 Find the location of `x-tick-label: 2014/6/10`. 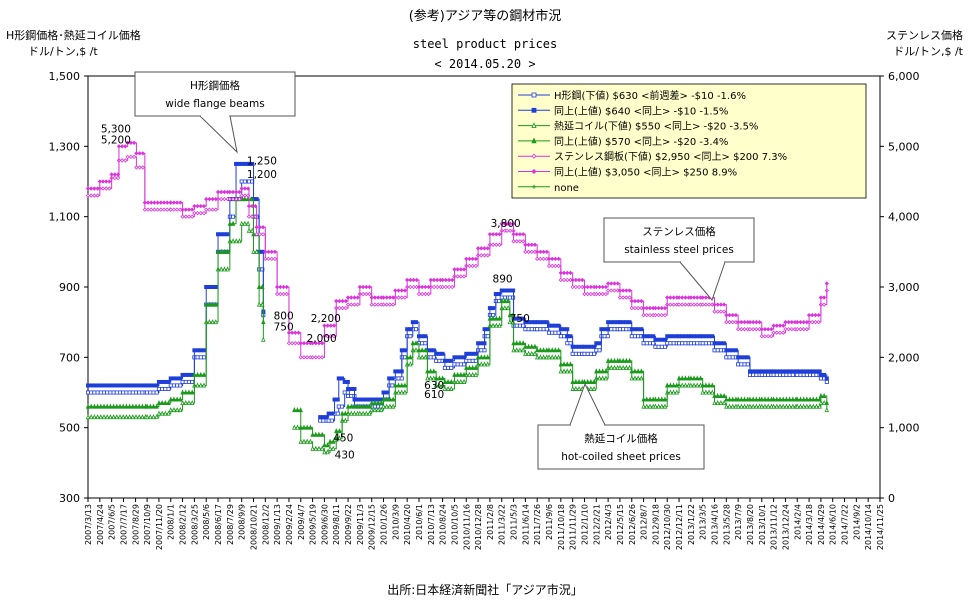

x-tick-label: 2014/6/10 is located at coordinates (833, 524).